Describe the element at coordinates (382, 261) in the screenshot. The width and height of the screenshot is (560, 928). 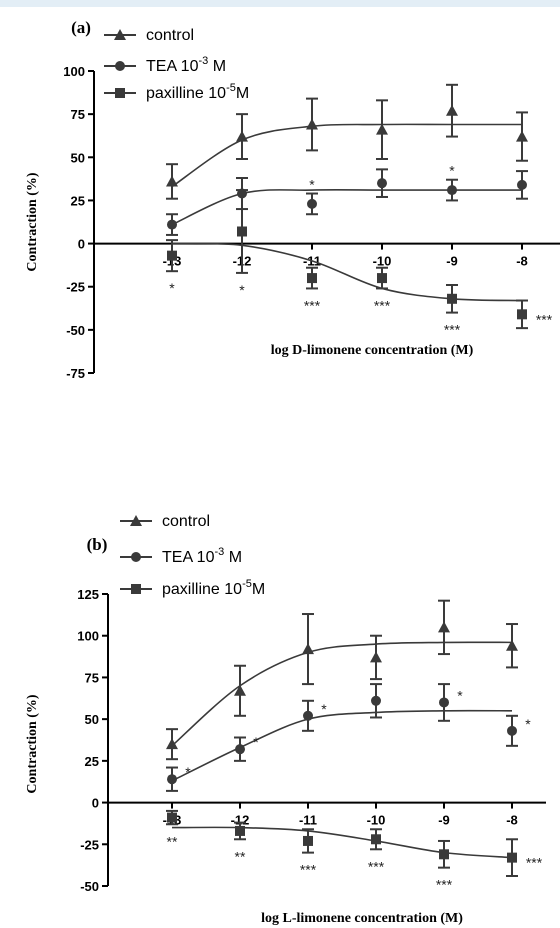
I see `x-tick-label: -10` at that location.